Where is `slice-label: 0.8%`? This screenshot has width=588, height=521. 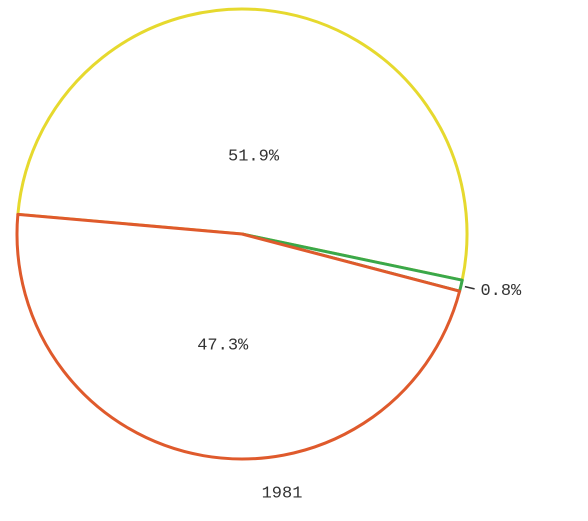
slice-label: 0.8% is located at coordinates (501, 291).